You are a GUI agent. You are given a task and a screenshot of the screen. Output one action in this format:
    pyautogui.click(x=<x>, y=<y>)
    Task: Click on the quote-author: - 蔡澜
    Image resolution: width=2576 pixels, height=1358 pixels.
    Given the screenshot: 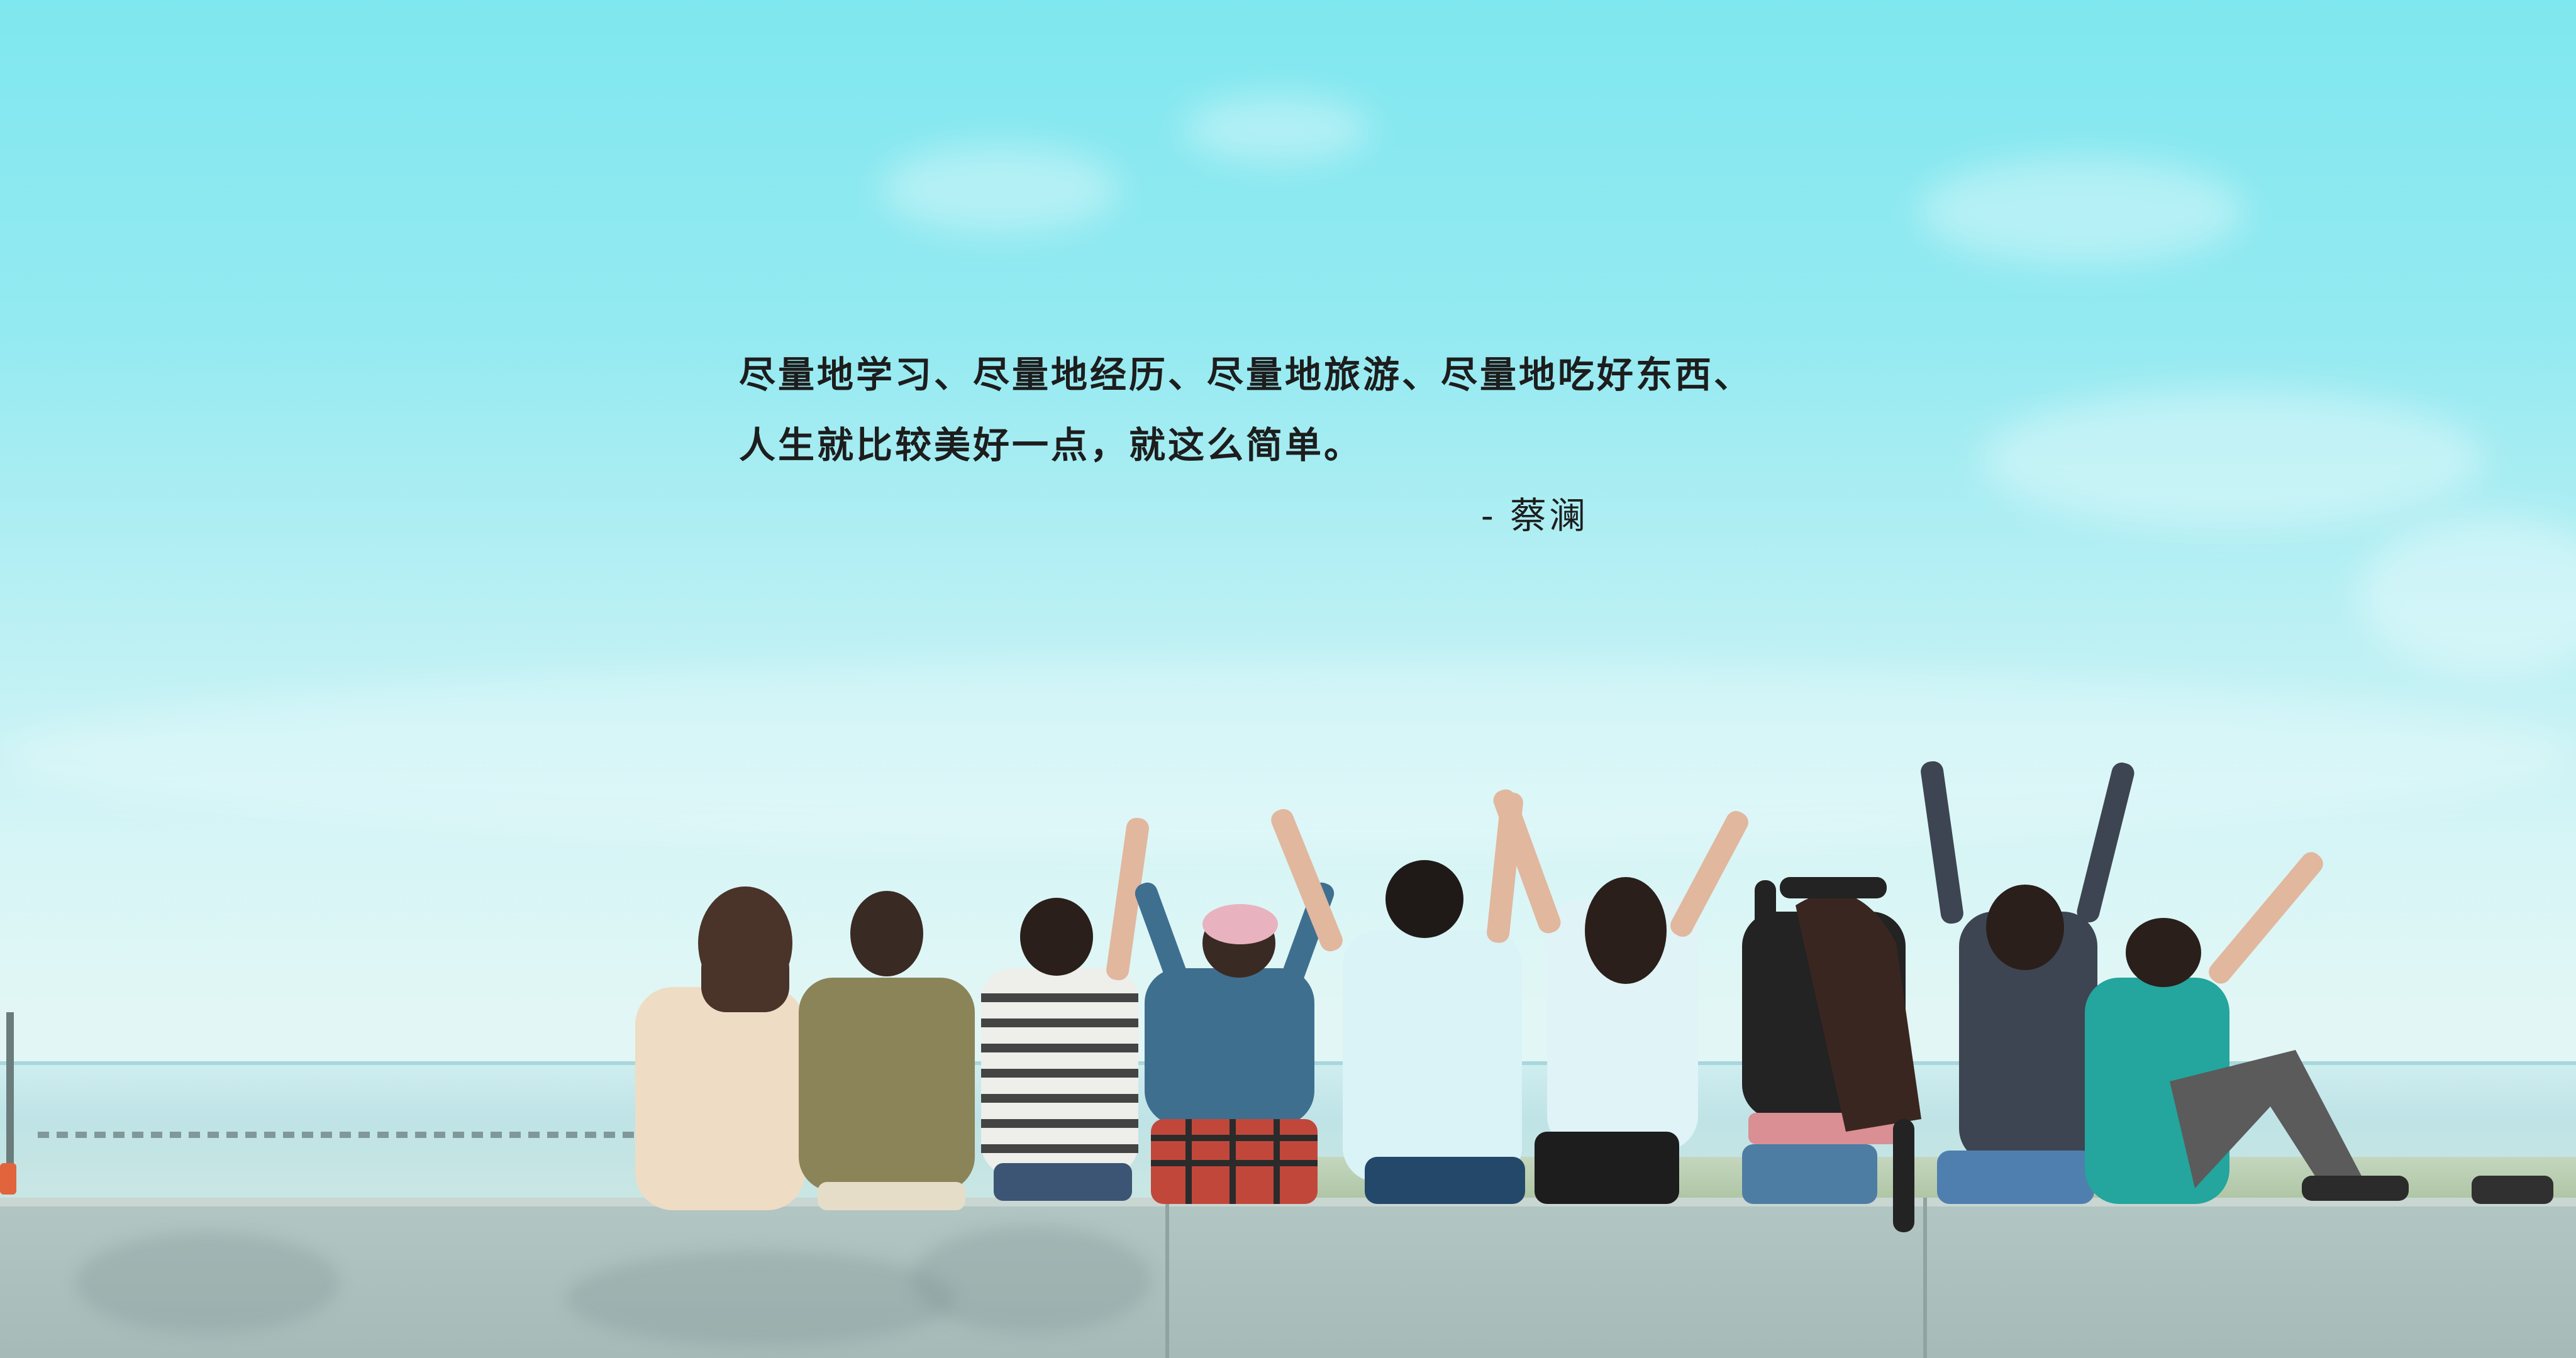 What is the action you would take?
    pyautogui.click(x=1535, y=515)
    